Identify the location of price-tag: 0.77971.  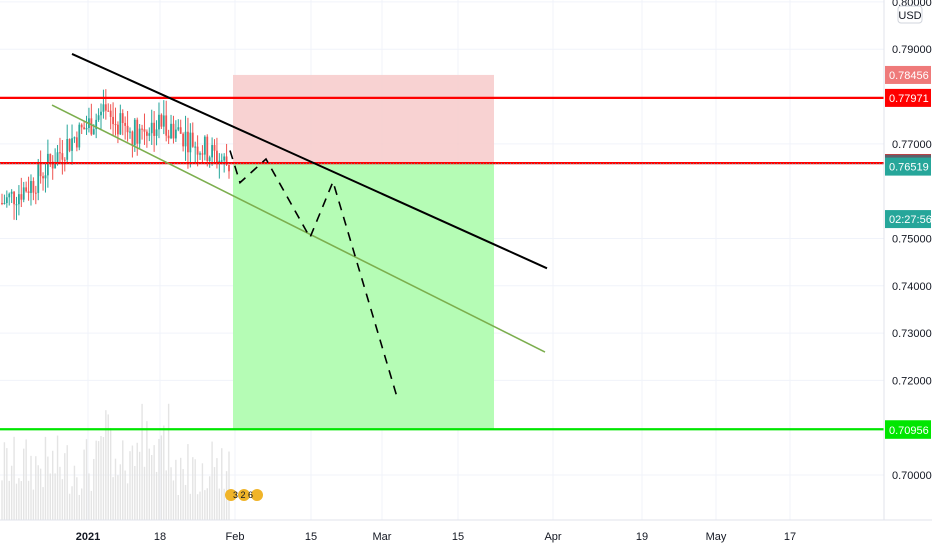
(908, 97).